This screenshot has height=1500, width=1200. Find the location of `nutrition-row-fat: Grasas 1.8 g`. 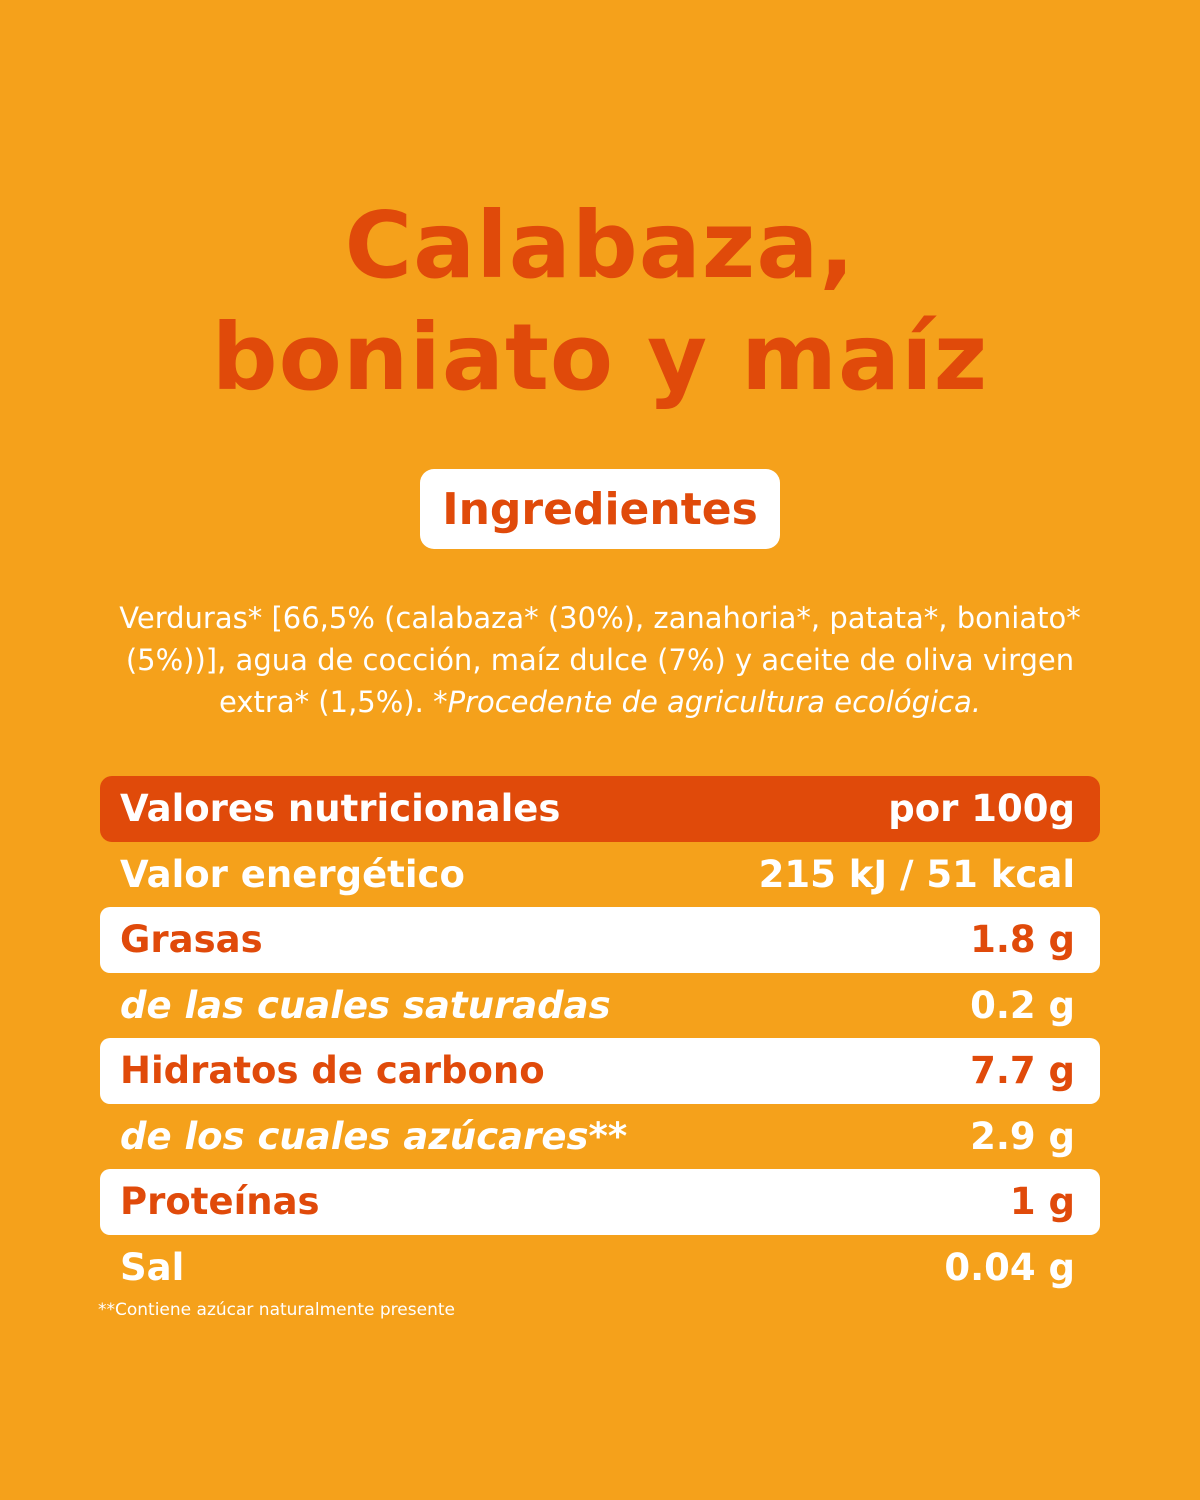

nutrition-row-fat: Grasas 1.8 g is located at coordinates (600, 940).